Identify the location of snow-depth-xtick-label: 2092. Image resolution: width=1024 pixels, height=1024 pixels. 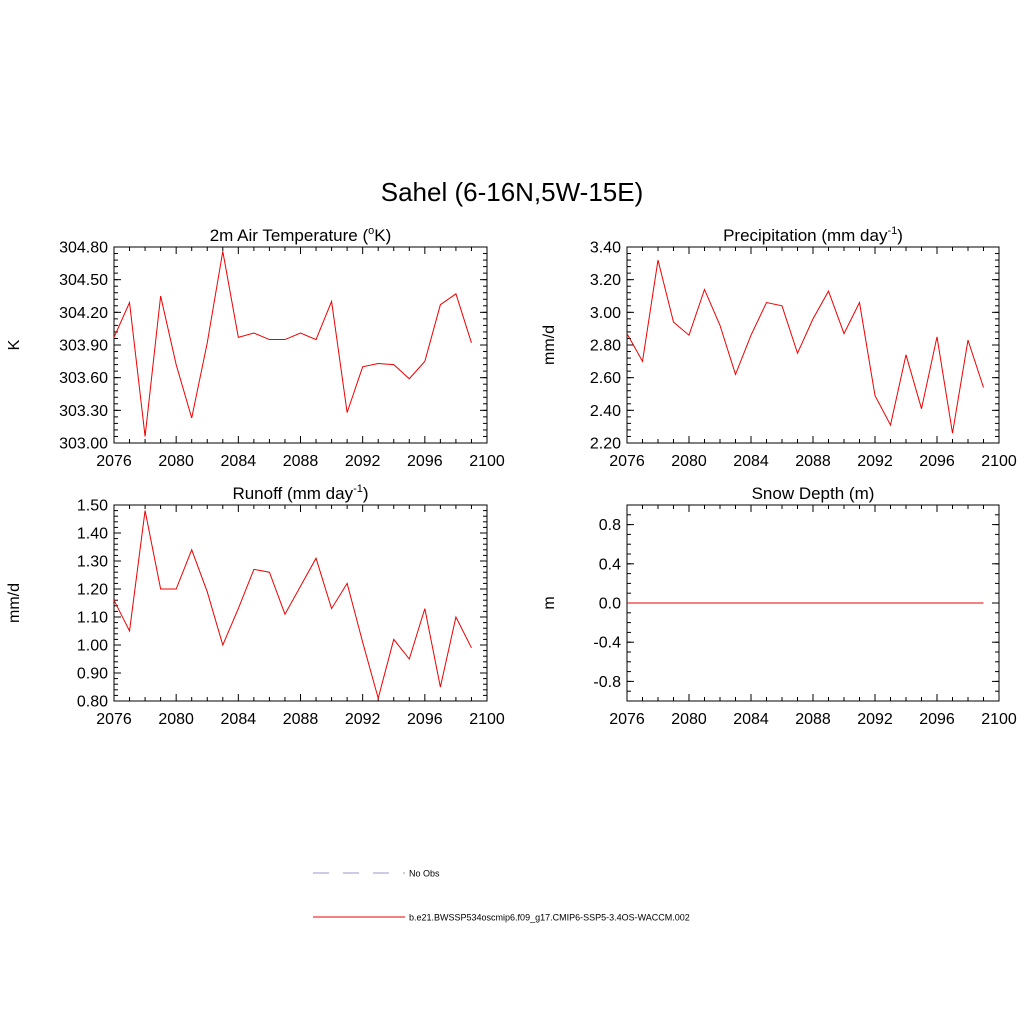
(875, 719).